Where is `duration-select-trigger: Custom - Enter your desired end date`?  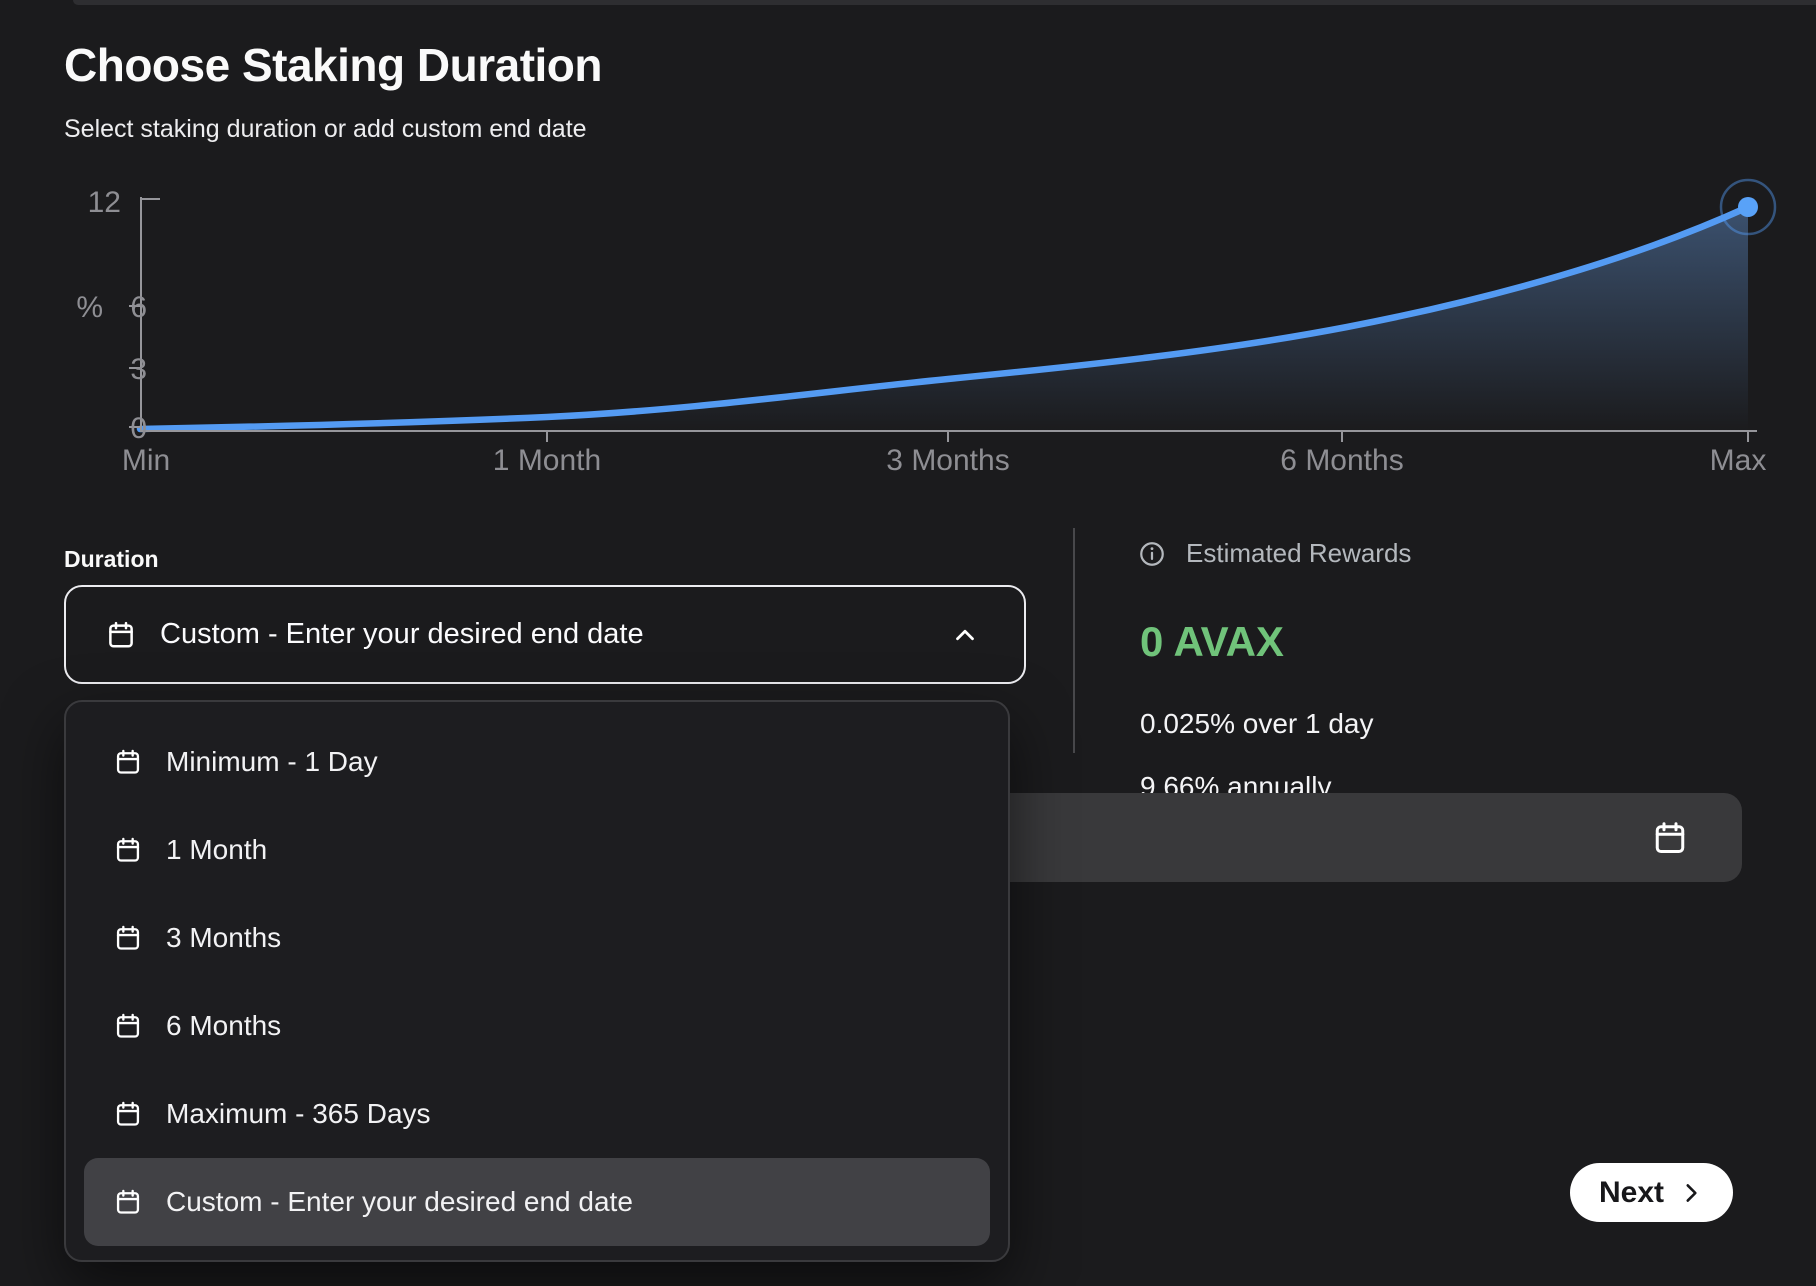
duration-select-trigger: Custom - Enter your desired end date is located at coordinates (545, 634).